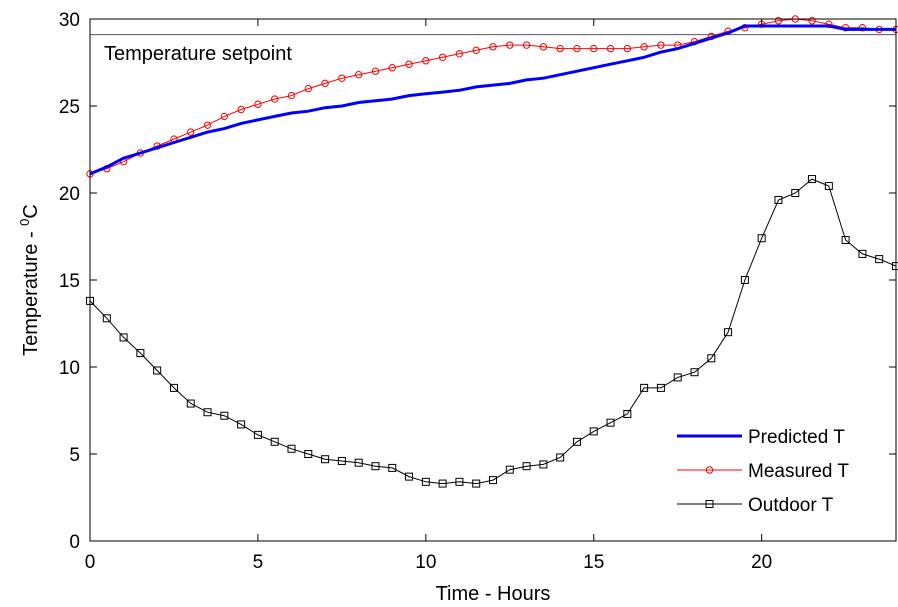 This screenshot has width=898, height=607. I want to click on y-tick-label-5: 25, so click(69, 107).